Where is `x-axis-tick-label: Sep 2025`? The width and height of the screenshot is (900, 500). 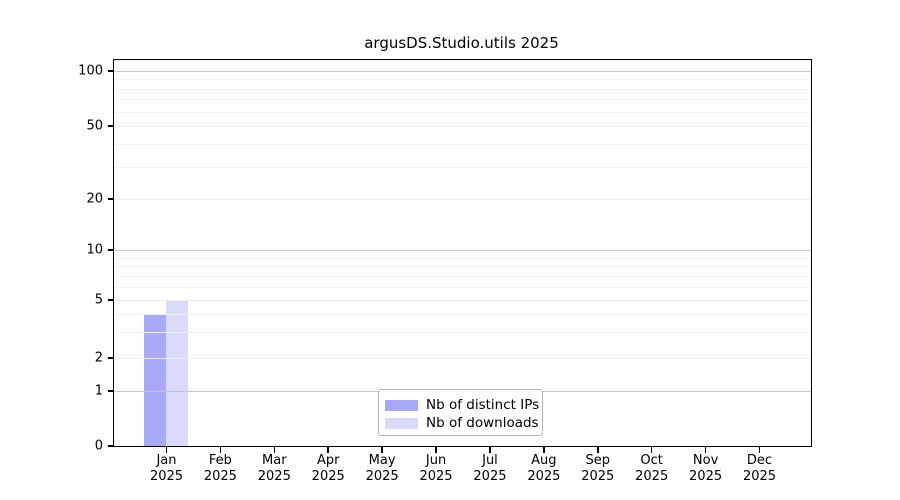 x-axis-tick-label: Sep 2025 is located at coordinates (598, 468).